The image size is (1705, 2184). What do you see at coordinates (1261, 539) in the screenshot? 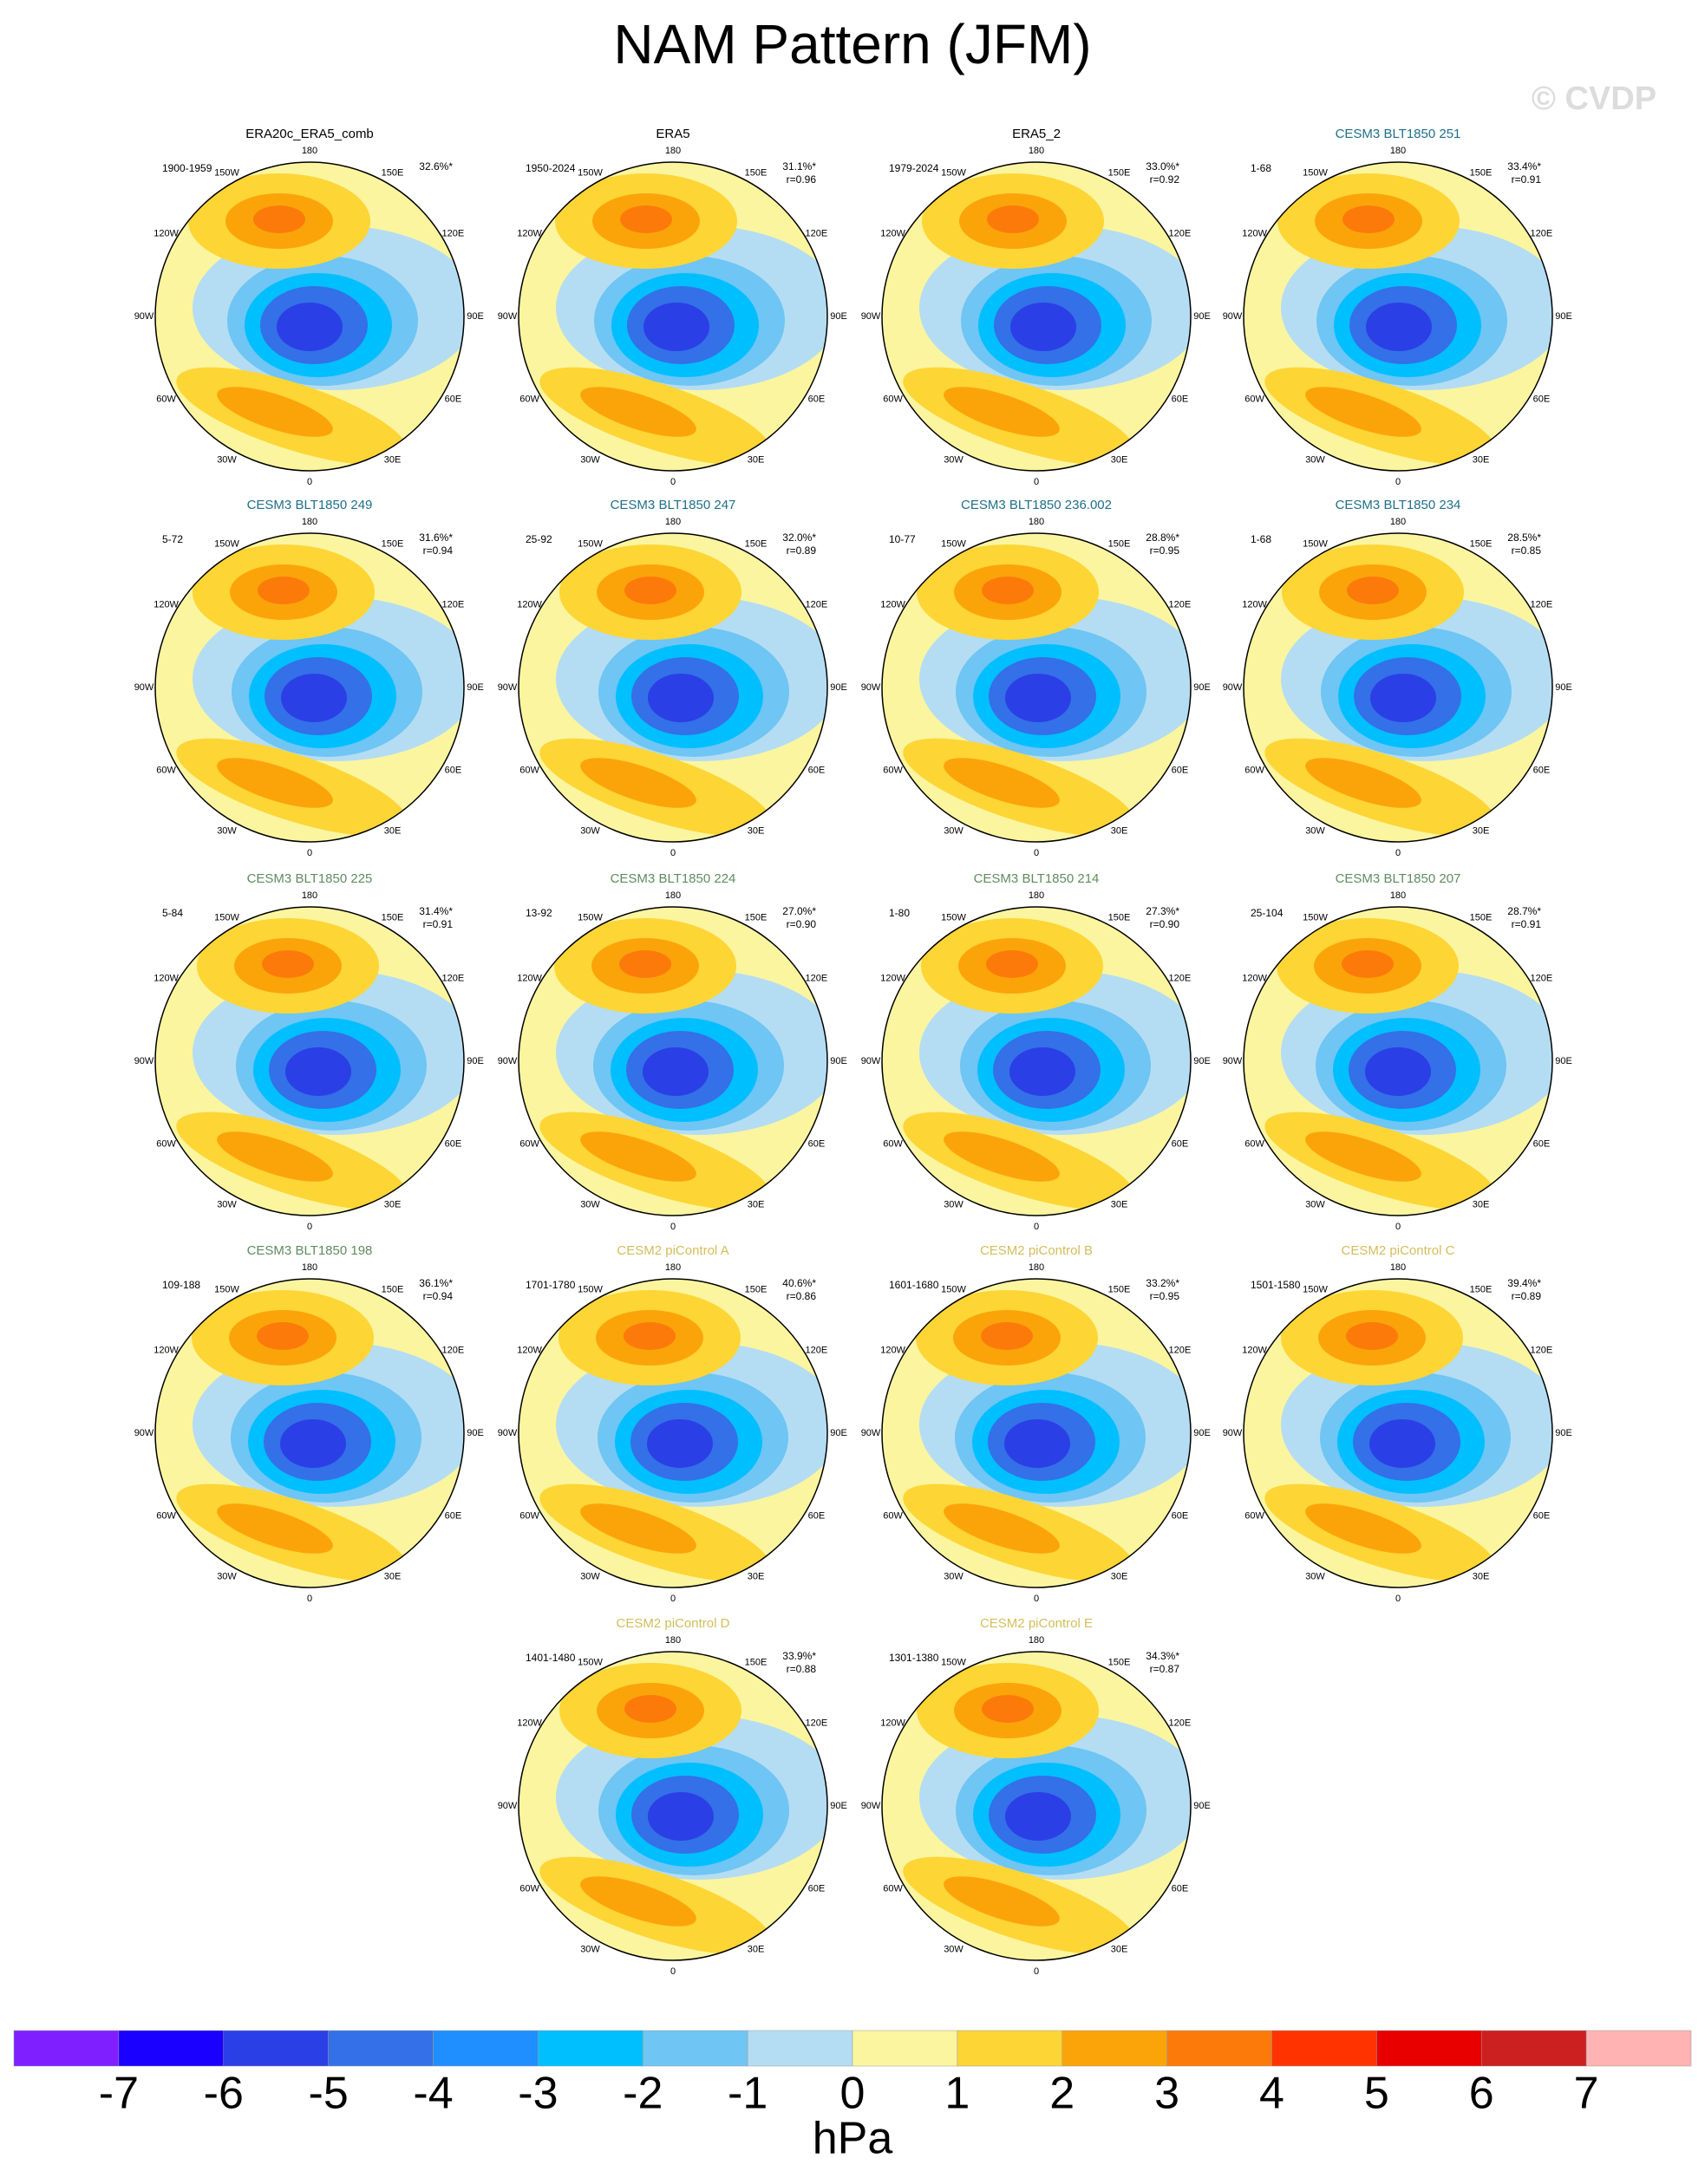
I see `period-label: 1-68` at bounding box center [1261, 539].